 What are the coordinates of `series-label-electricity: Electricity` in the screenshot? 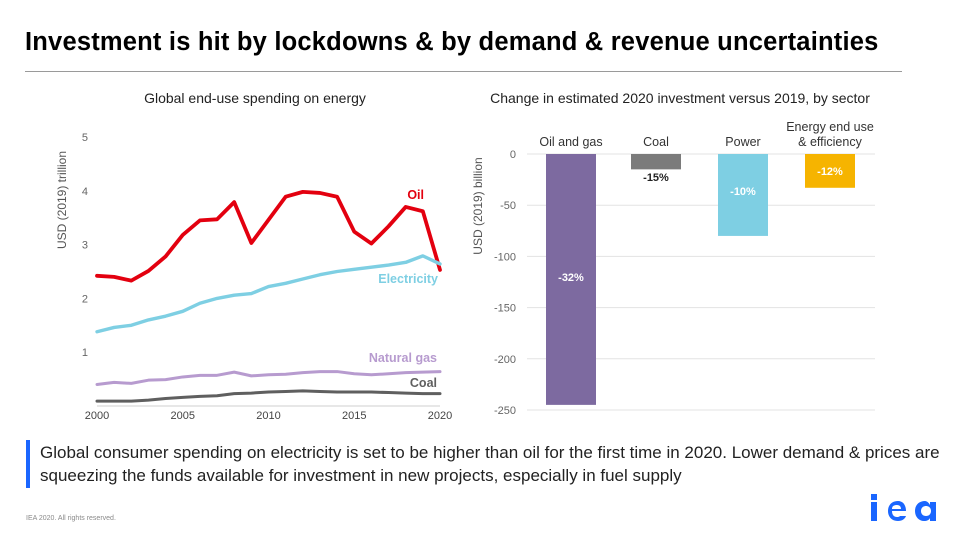 It's located at (408, 279).